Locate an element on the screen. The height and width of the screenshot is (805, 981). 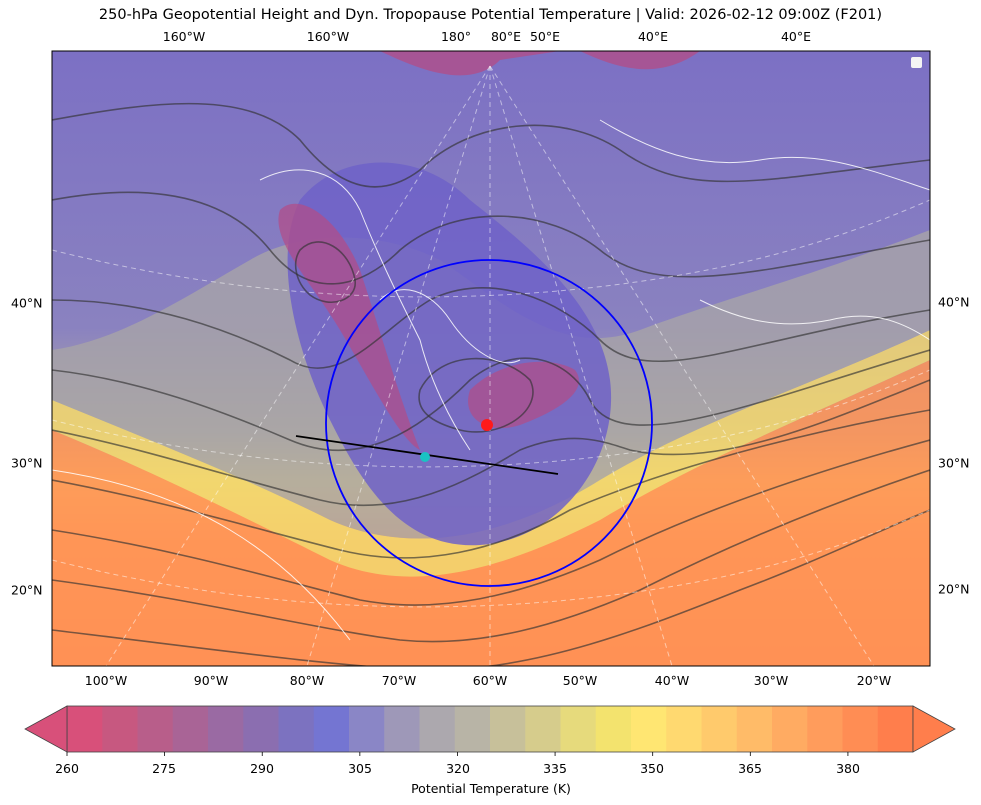
cold-core-north is located at coordinates (540, 63).